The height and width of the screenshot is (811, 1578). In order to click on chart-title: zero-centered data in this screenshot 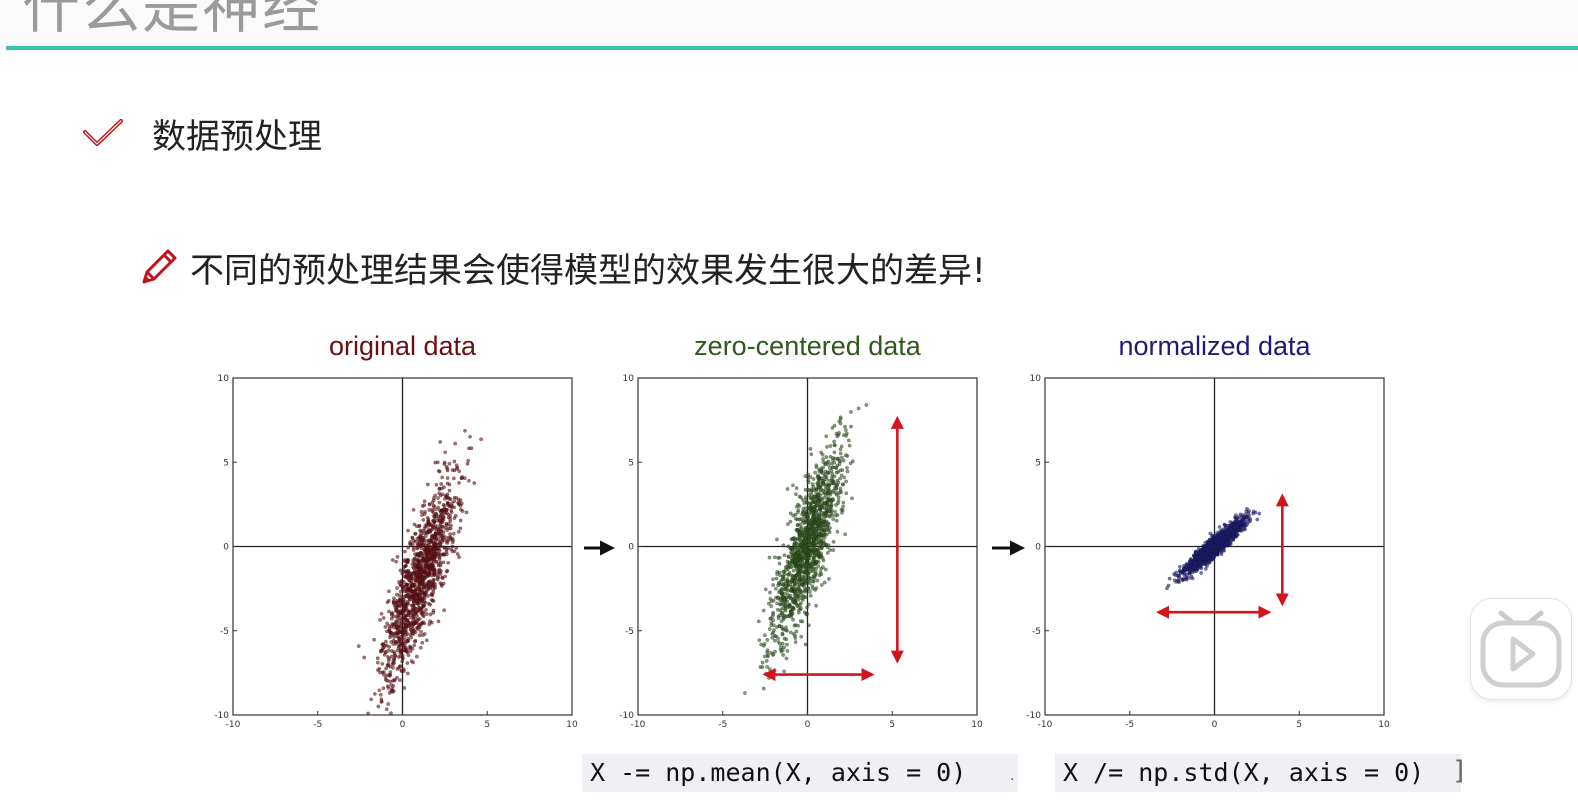, I will do `click(808, 346)`.